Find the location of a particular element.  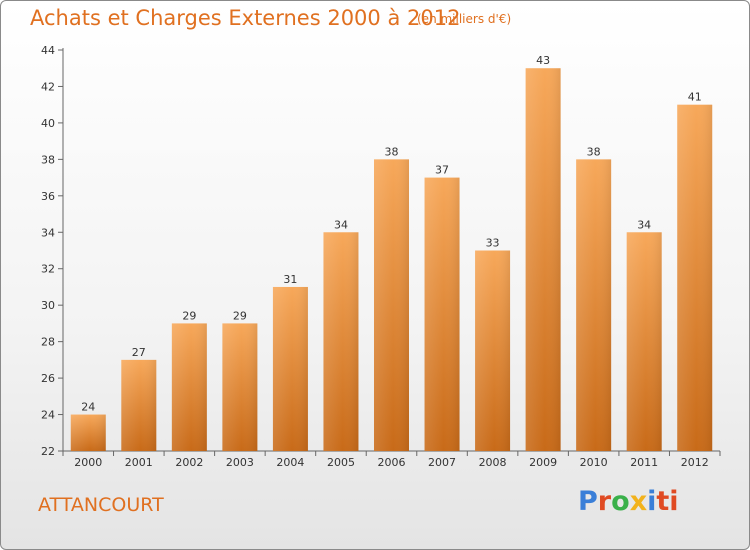

x-tick-label: 2007 is located at coordinates (442, 462).